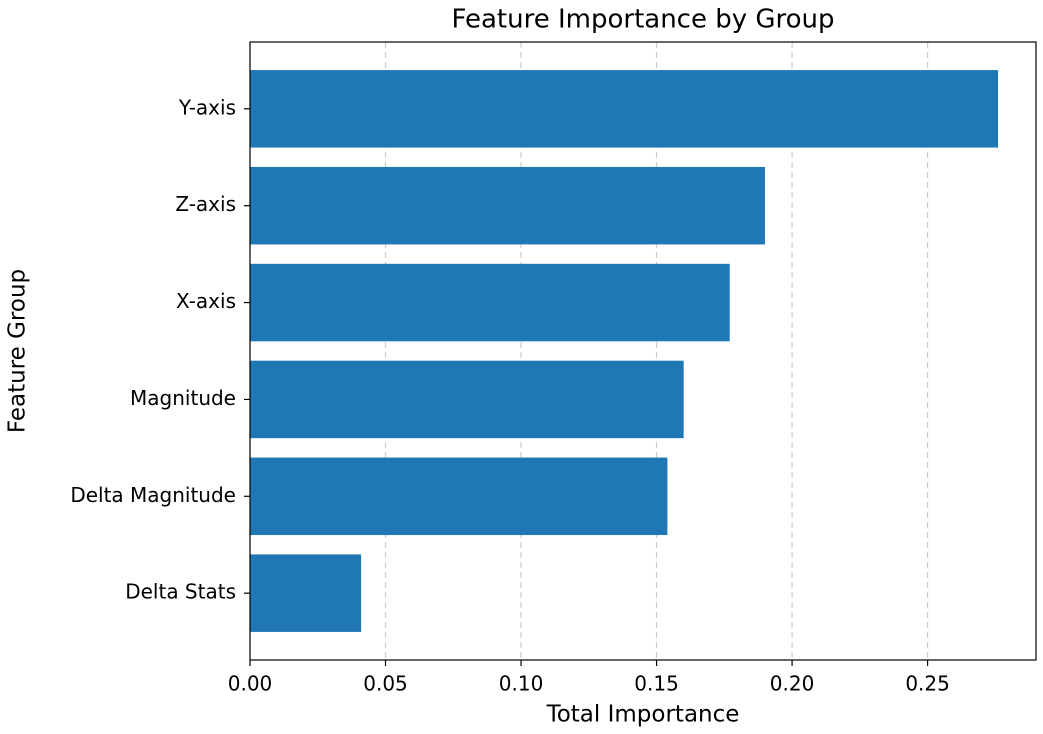 Image resolution: width=1043 pixels, height=734 pixels. I want to click on x-tick-label: 0.25, so click(927, 684).